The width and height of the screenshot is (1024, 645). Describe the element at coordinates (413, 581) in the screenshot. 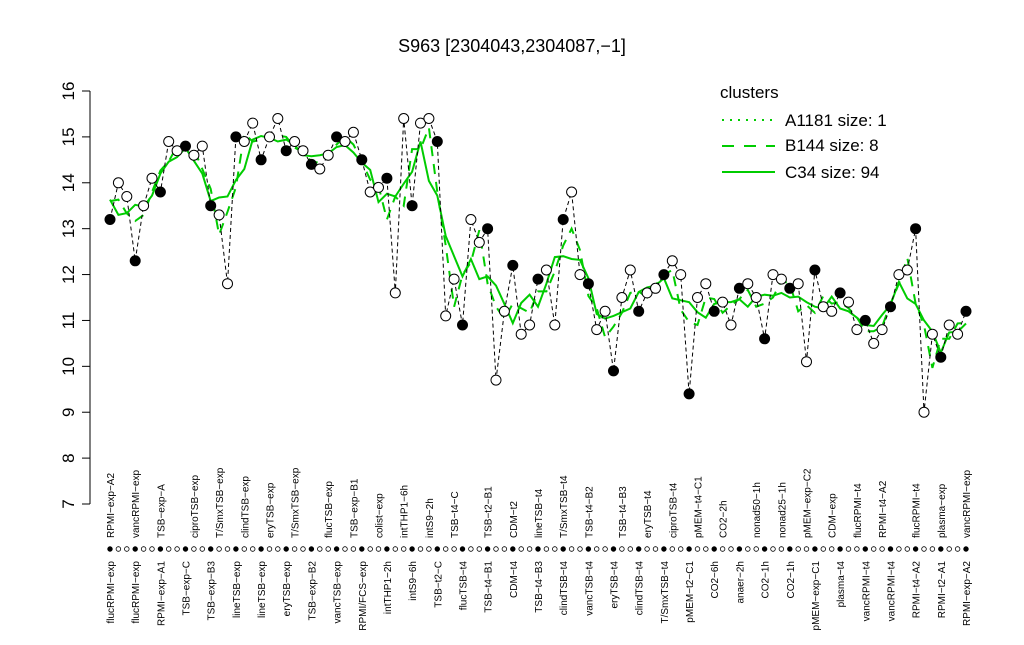

I see `x-tick-label: intS9−6h` at that location.